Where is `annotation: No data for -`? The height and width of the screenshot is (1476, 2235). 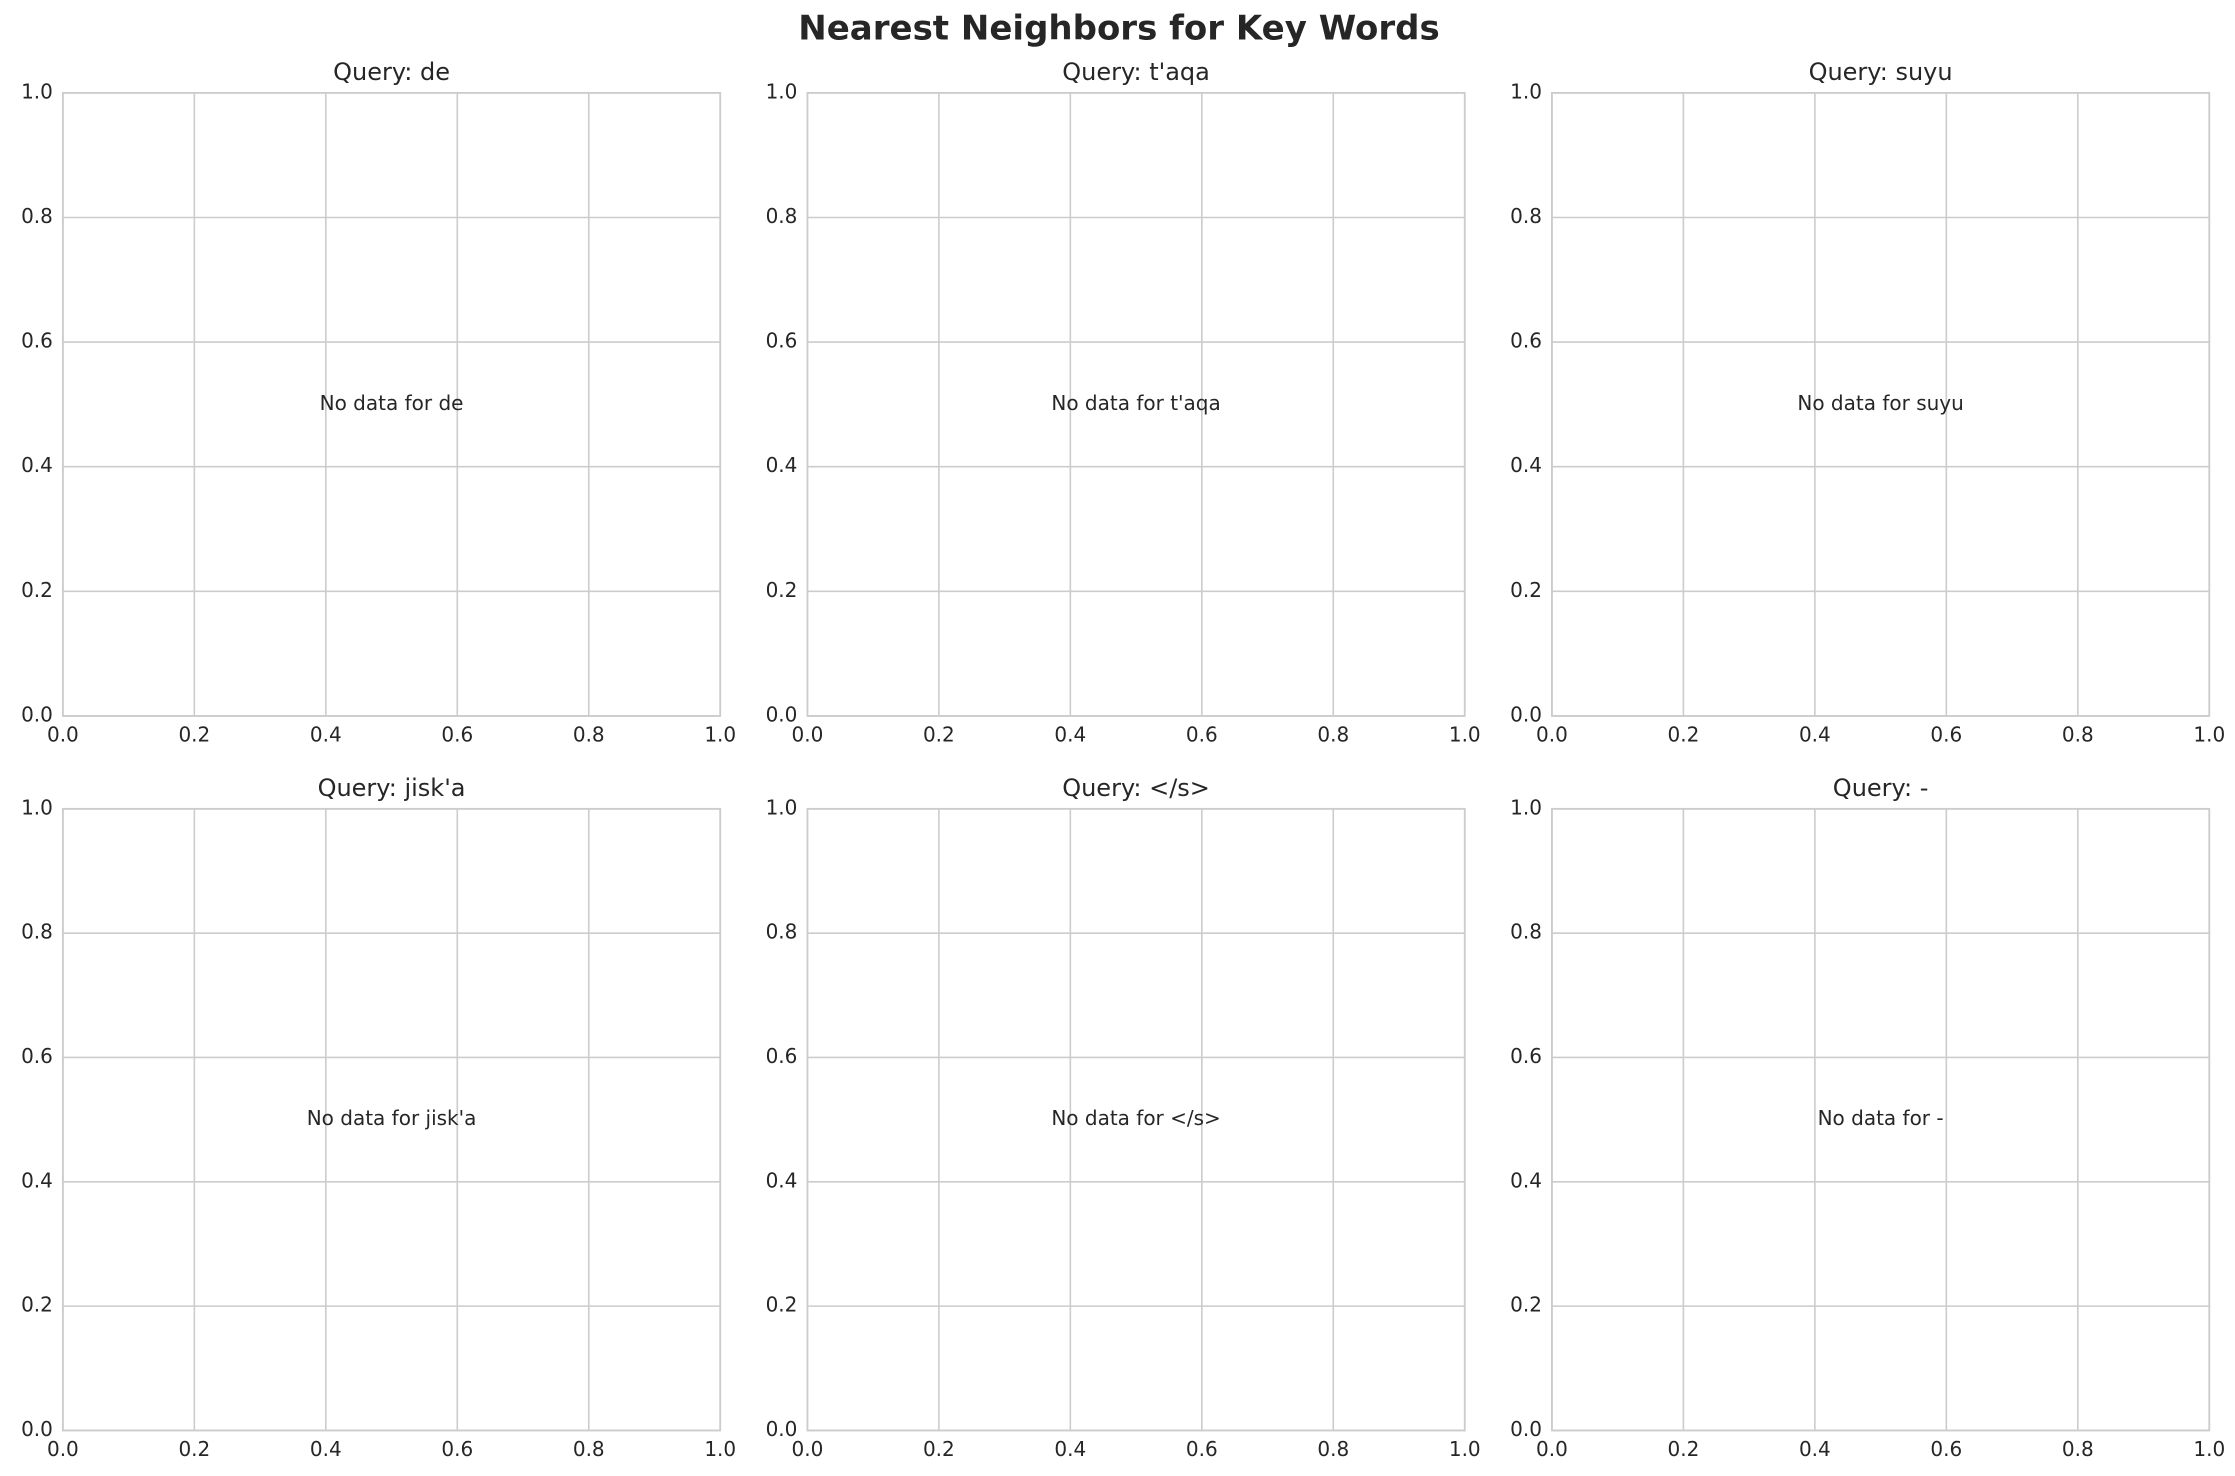 annotation: No data for - is located at coordinates (1881, 1118).